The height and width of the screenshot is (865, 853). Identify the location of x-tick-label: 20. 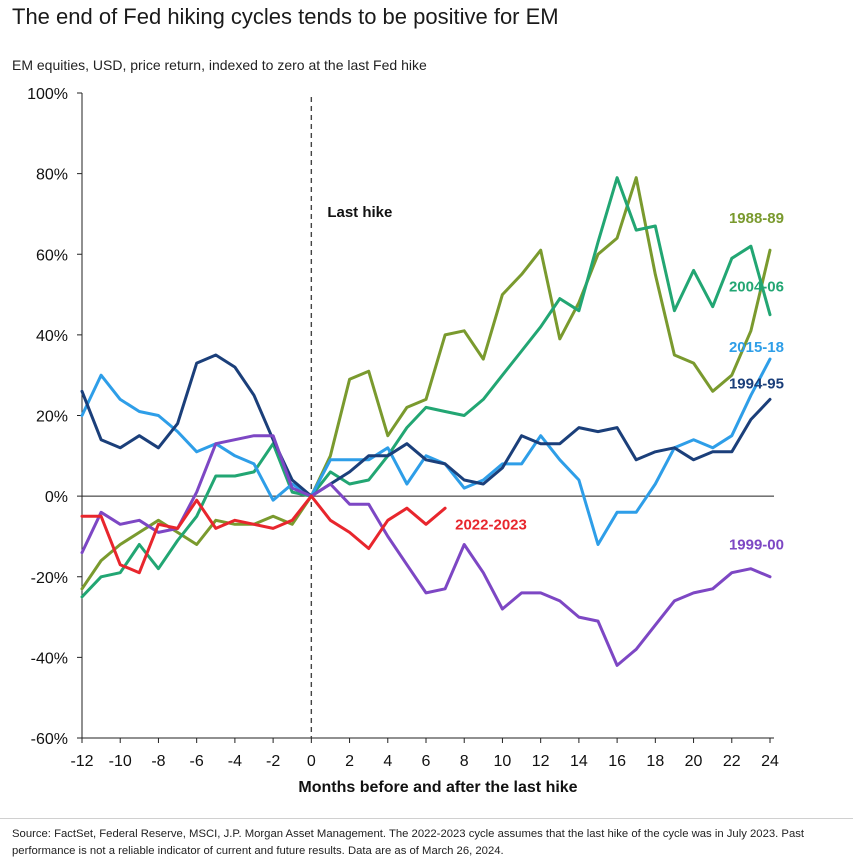
(694, 761).